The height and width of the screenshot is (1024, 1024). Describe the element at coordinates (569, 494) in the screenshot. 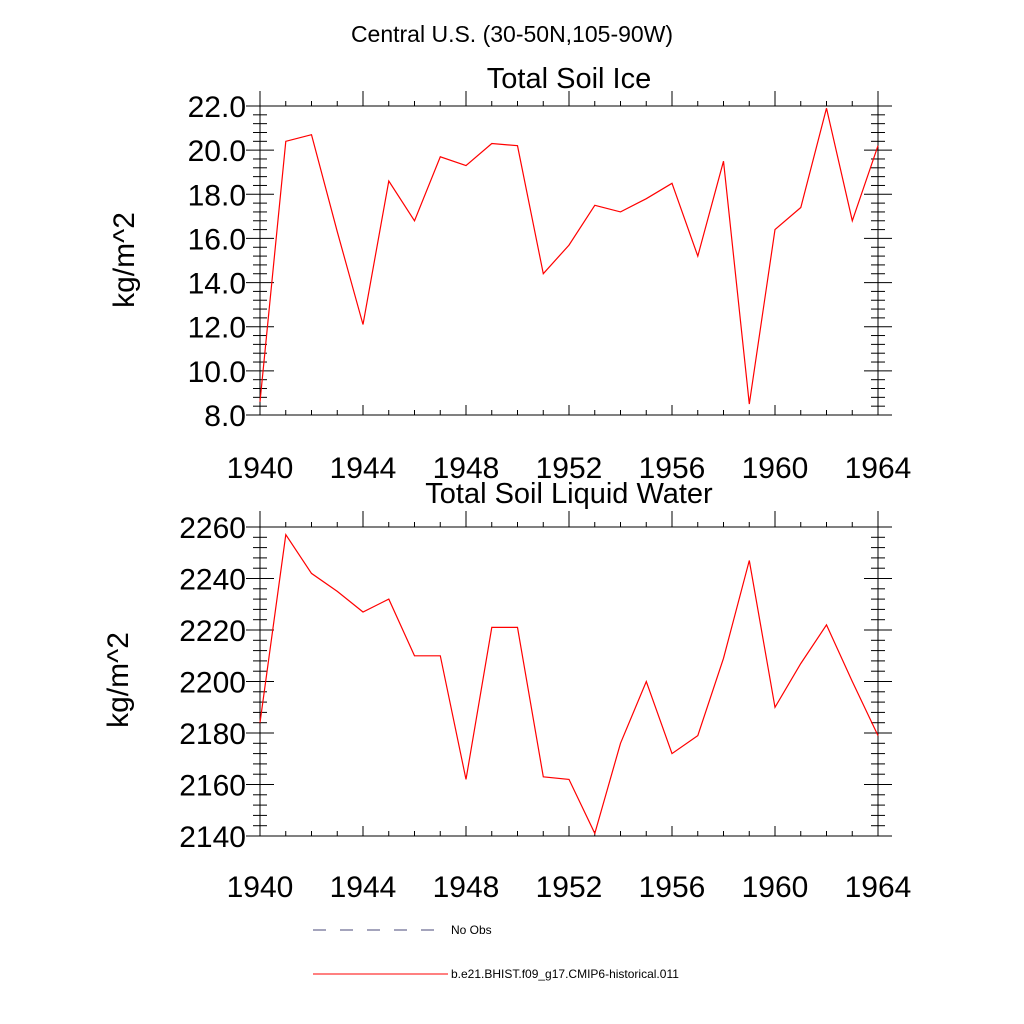

I see `panel-title: Total Soil Liquid Water` at that location.